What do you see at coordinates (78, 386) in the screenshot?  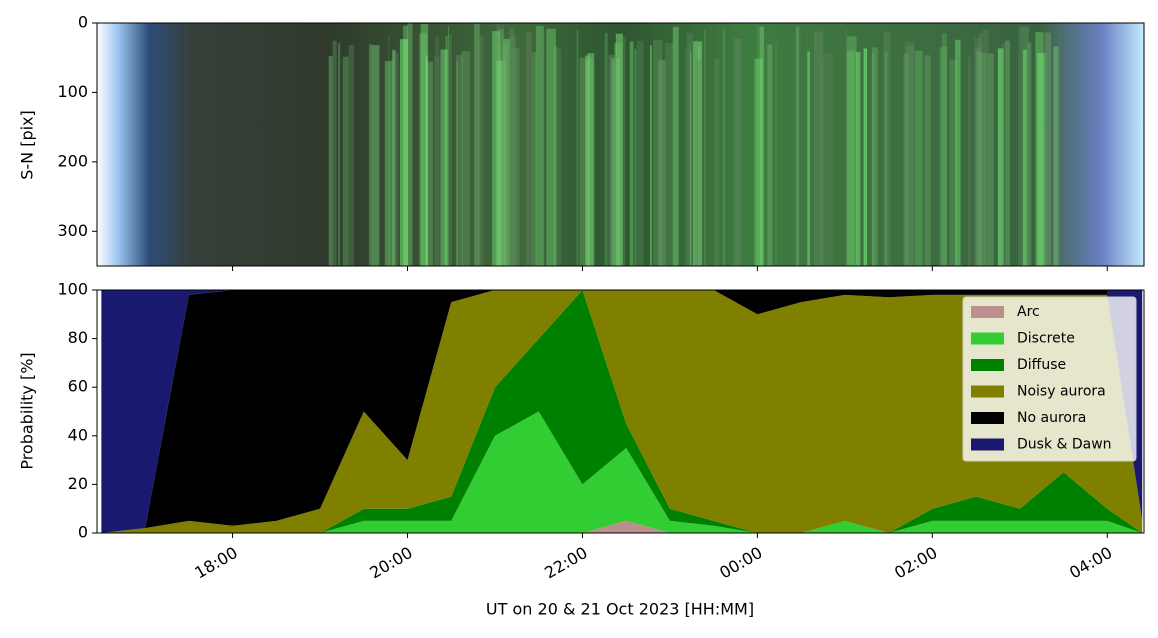 I see `y-tick-label: 60` at bounding box center [78, 386].